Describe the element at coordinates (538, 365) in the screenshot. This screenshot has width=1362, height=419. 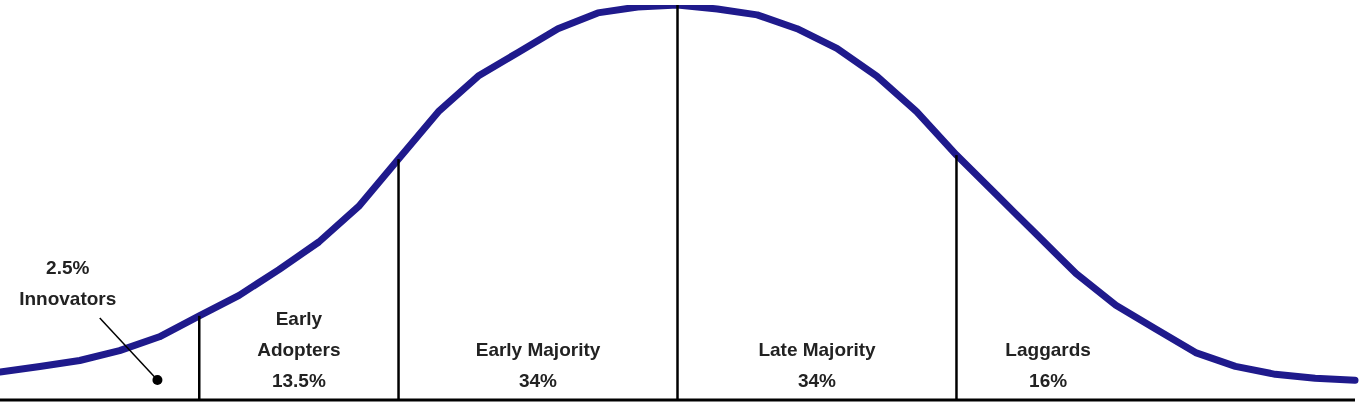
I see `annotation: Early Majority 34%` at that location.